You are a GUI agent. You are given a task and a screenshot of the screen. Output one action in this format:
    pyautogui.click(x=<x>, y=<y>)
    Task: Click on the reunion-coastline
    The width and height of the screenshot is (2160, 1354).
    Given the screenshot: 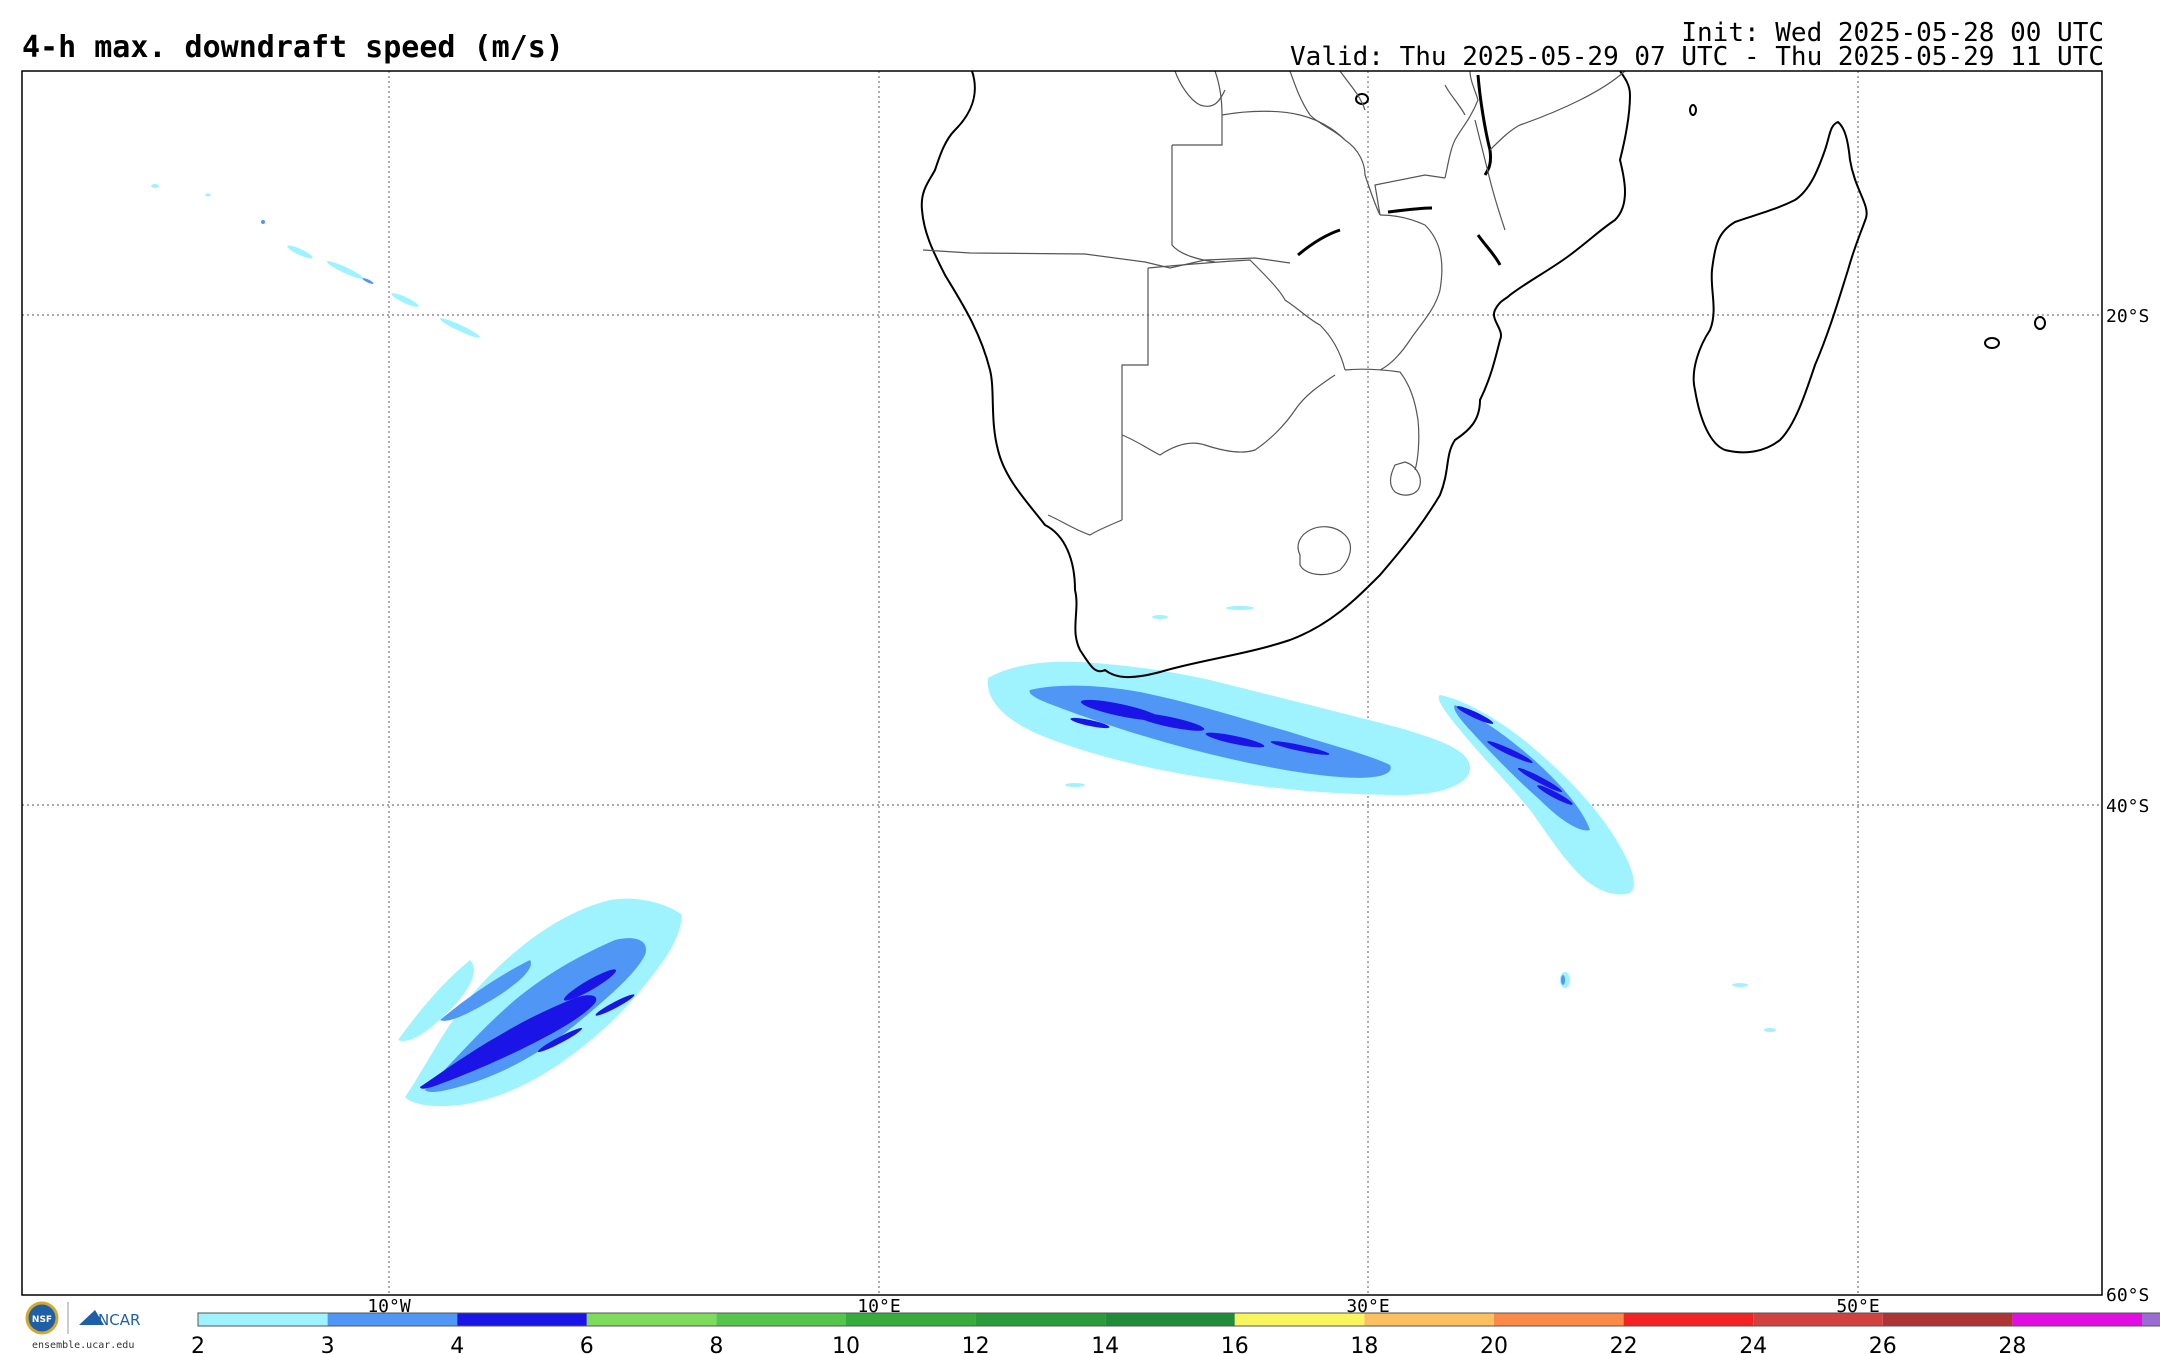 What is the action you would take?
    pyautogui.click(x=2040, y=323)
    